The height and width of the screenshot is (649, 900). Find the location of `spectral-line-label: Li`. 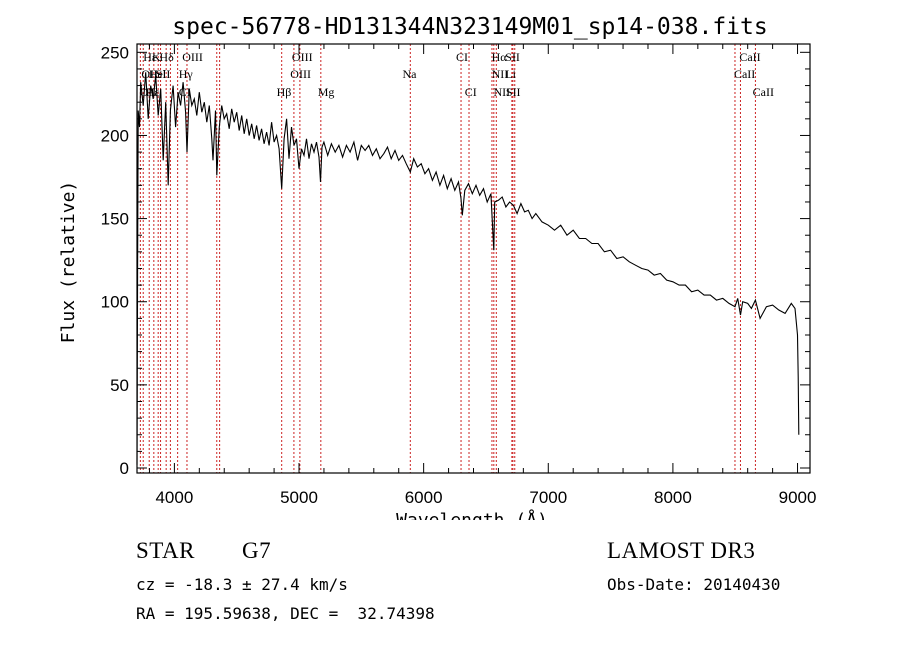

spectral-line-label: Li is located at coordinates (510, 74).